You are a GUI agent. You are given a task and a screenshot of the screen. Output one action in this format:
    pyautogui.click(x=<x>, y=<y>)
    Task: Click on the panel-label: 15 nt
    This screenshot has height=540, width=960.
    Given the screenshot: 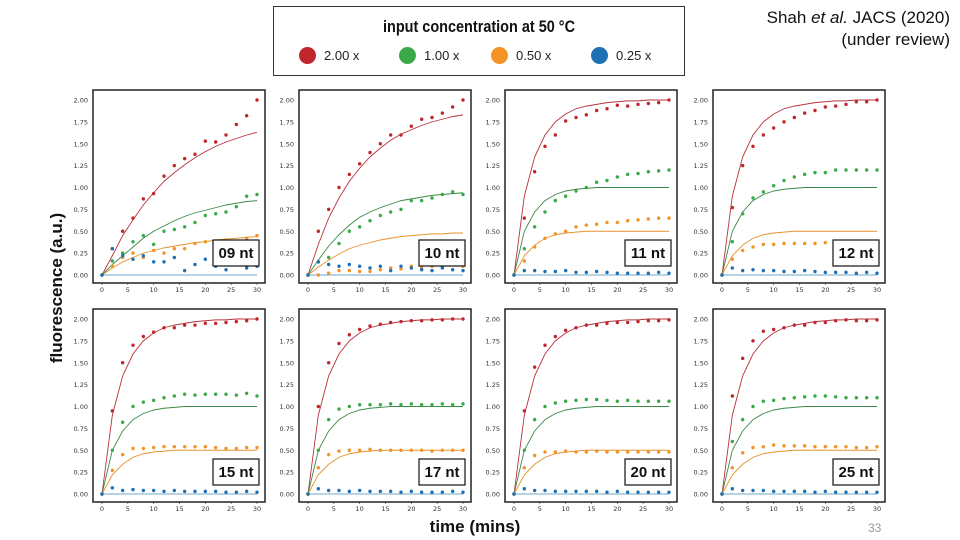 What is the action you would take?
    pyautogui.click(x=235, y=472)
    